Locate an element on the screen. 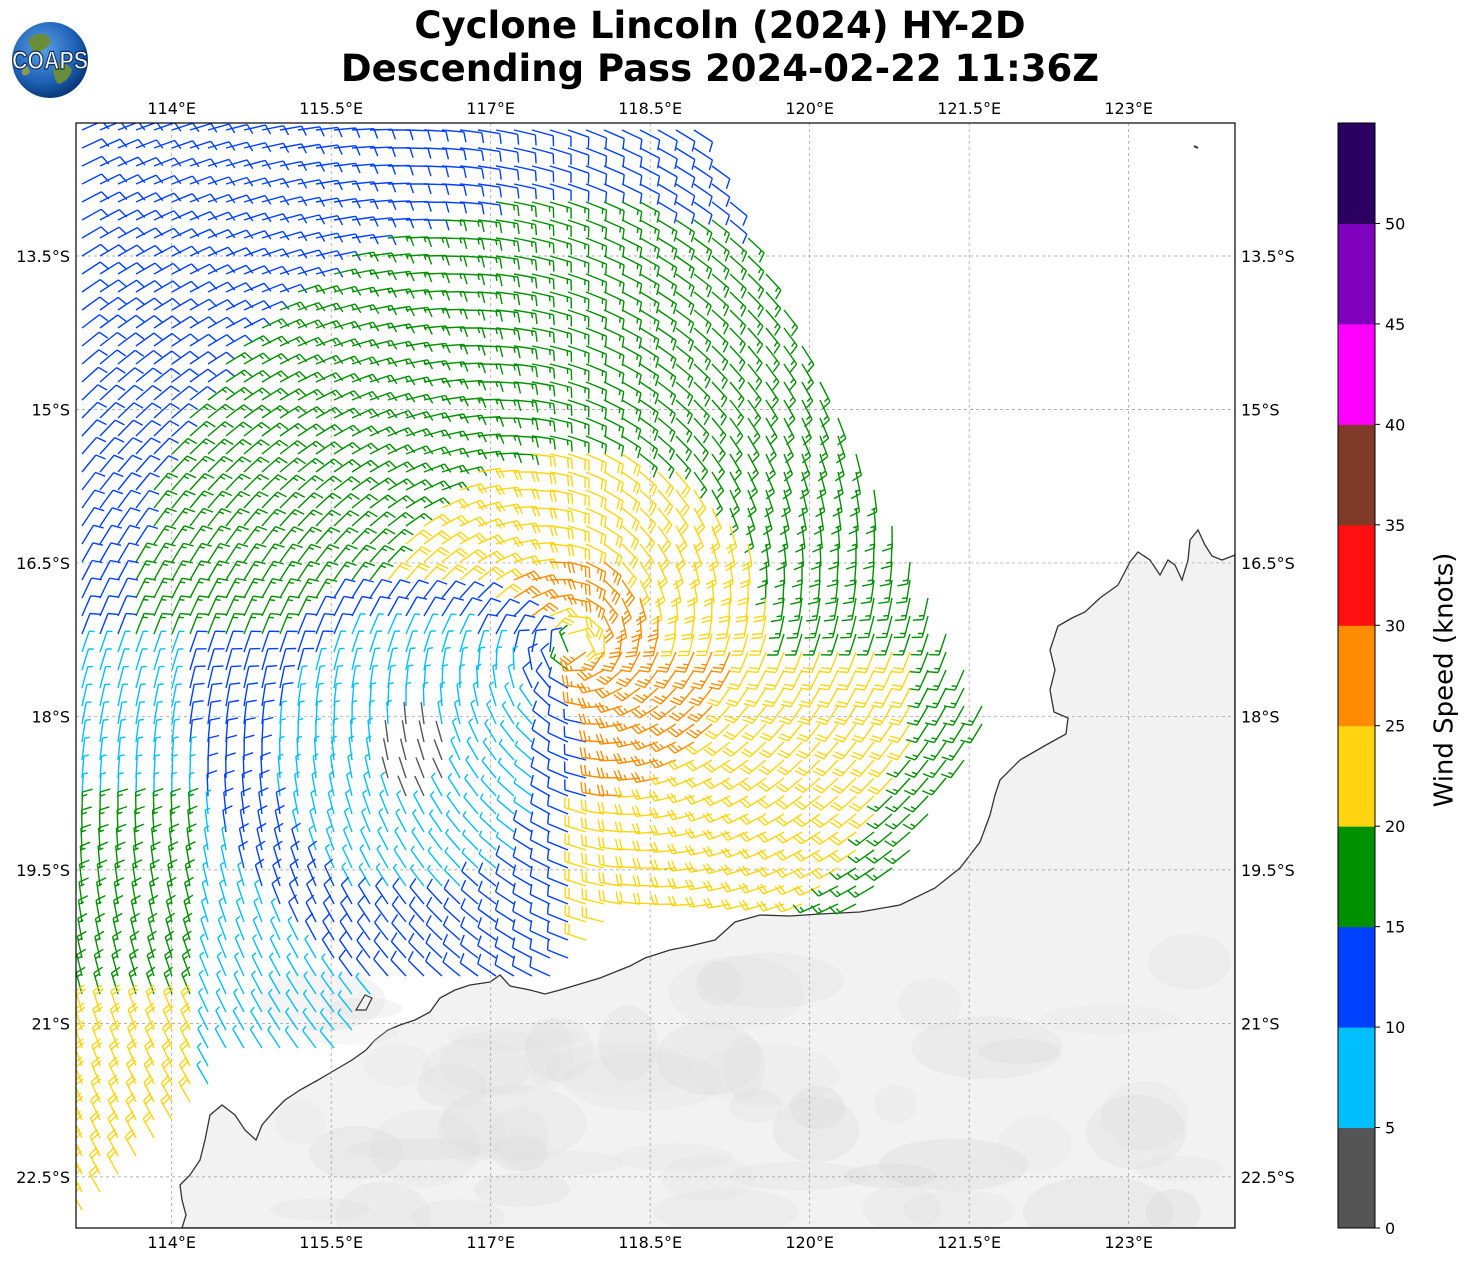 This screenshot has width=1474, height=1264. colorbar-tick-label: 45 is located at coordinates (1395, 324).